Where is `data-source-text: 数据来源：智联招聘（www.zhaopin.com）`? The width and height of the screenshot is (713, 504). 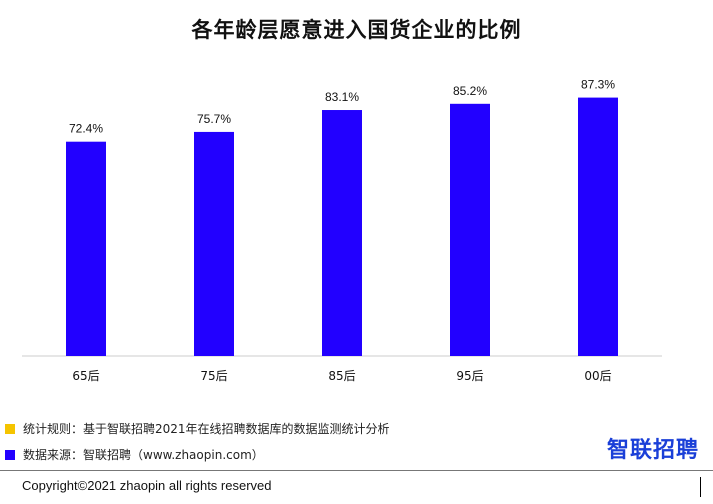 data-source-text: 数据来源：智联招聘（www.zhaopin.com） is located at coordinates (143, 455).